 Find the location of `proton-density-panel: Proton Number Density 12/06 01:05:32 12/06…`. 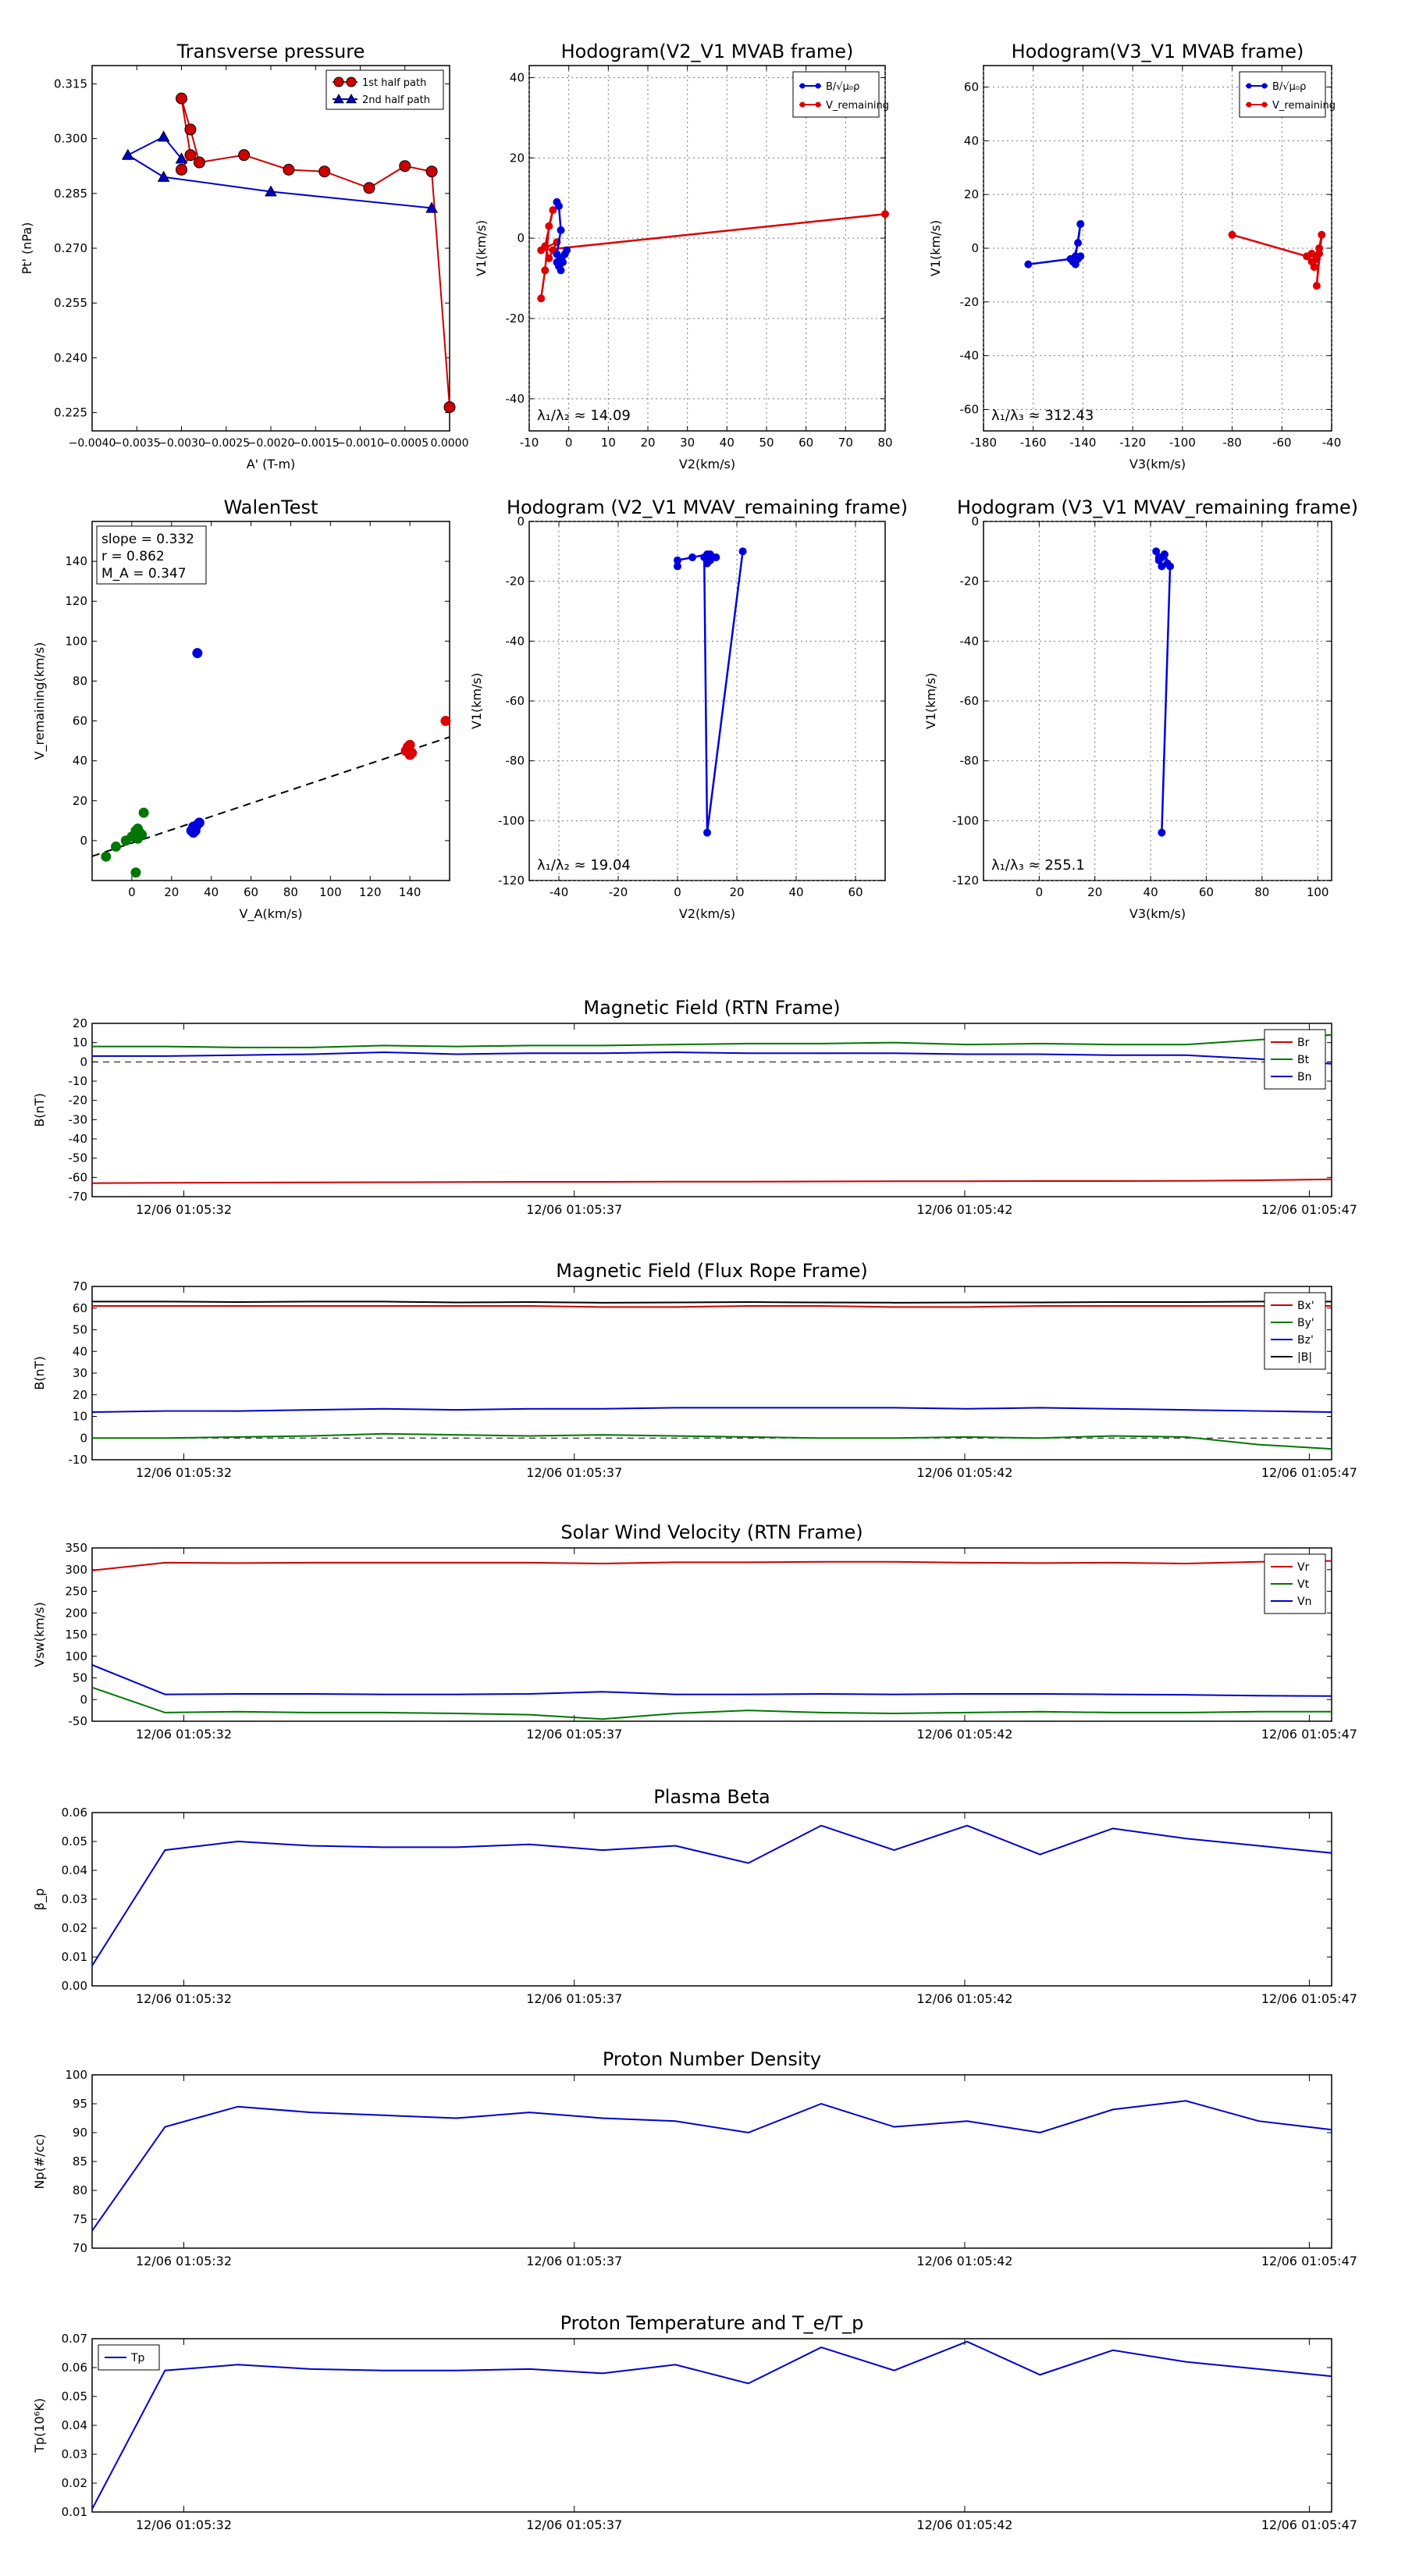

proton-density-panel: Proton Number Density 12/06 01:05:32 12/06… is located at coordinates (694, 2158).